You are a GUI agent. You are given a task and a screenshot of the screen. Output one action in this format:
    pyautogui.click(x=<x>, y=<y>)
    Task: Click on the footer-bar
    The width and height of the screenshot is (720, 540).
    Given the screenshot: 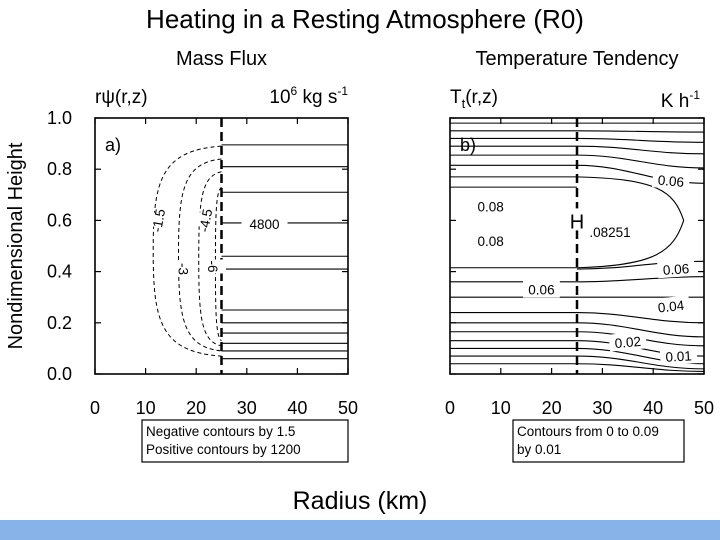 What is the action you would take?
    pyautogui.click(x=360, y=530)
    